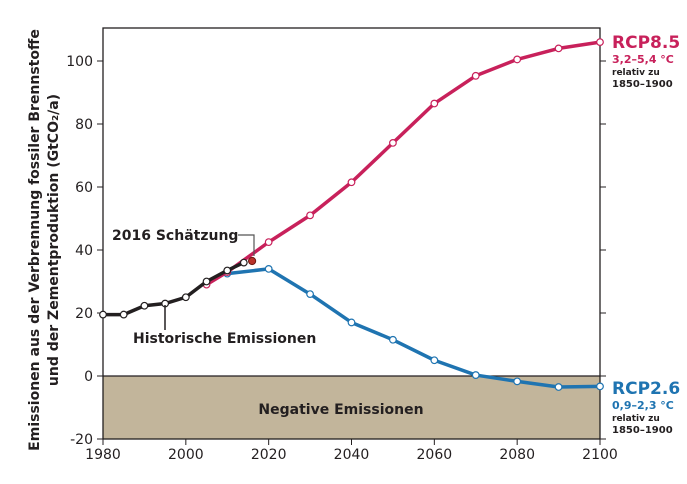  Describe the element at coordinates (88, 377) in the screenshot. I see `y-tick-label: 0` at that location.